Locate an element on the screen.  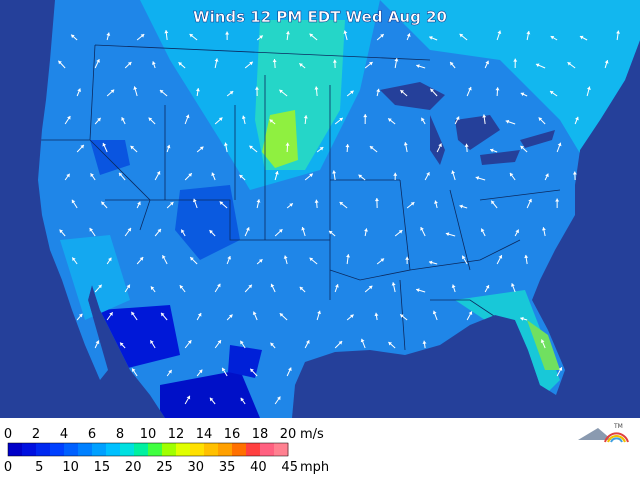
ms-tick-label: 8 is located at coordinates (120, 434).